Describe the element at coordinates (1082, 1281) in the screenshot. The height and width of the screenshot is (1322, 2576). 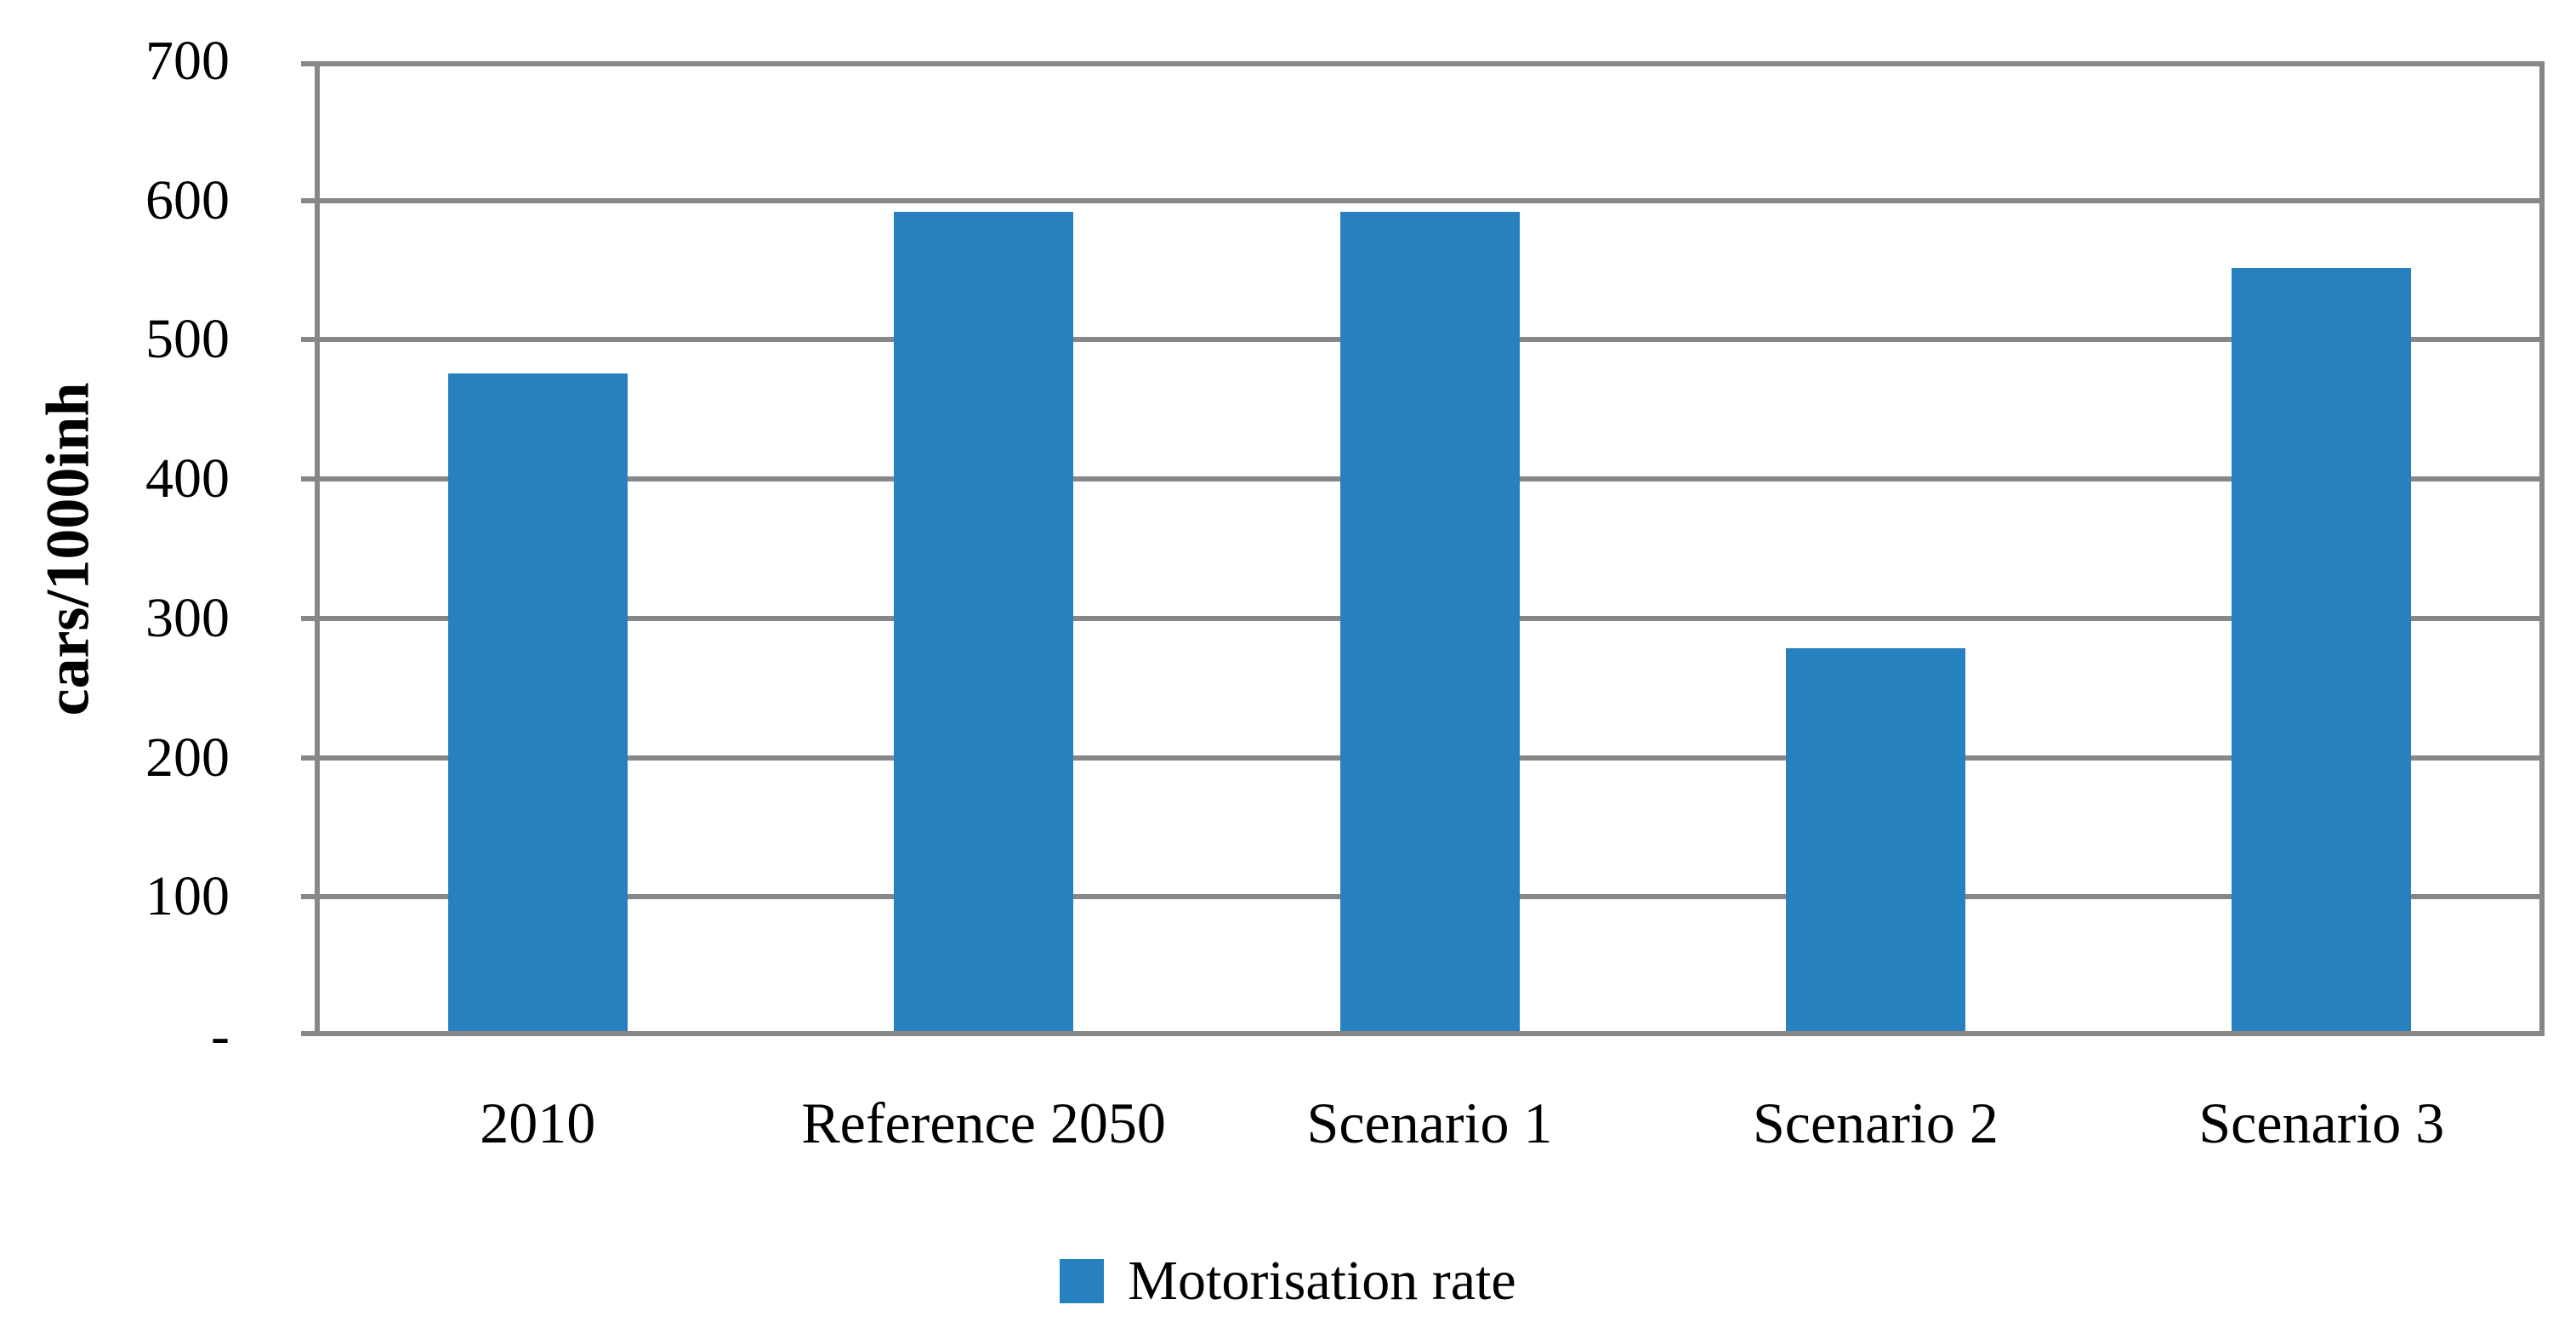
I see `legend-swatch` at that location.